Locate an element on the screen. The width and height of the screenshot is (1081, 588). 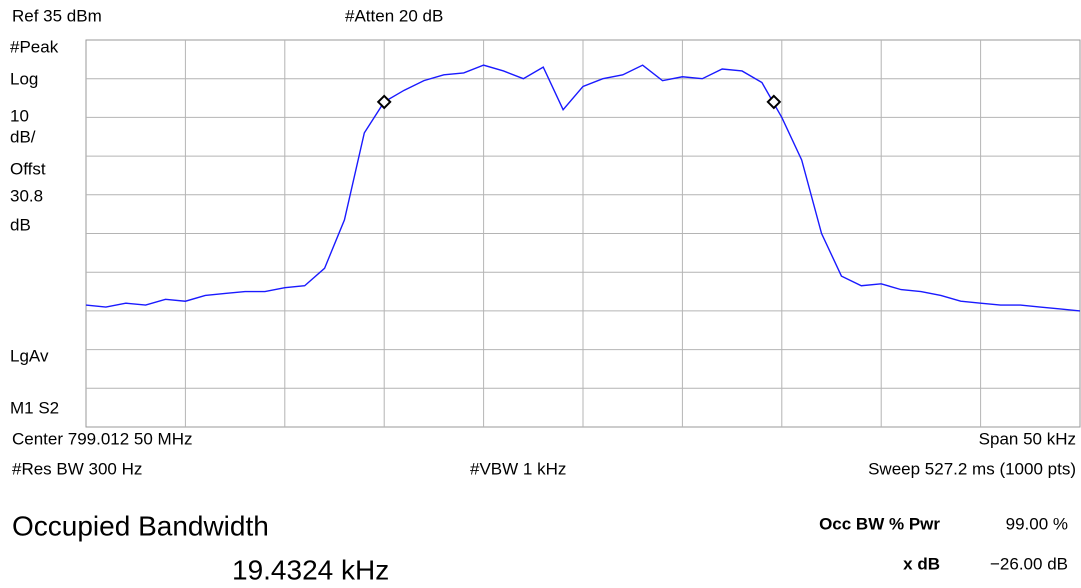
res-bw: #Res BW 300 Hz is located at coordinates (77, 468).